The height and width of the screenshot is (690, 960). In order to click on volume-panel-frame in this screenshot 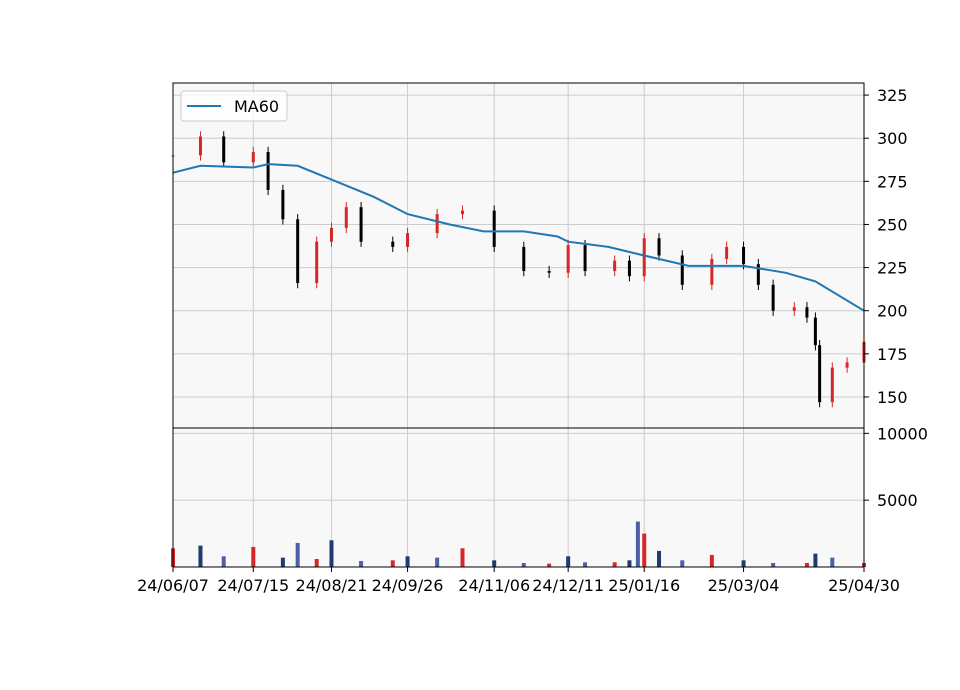, I will do `click(518, 497)`.